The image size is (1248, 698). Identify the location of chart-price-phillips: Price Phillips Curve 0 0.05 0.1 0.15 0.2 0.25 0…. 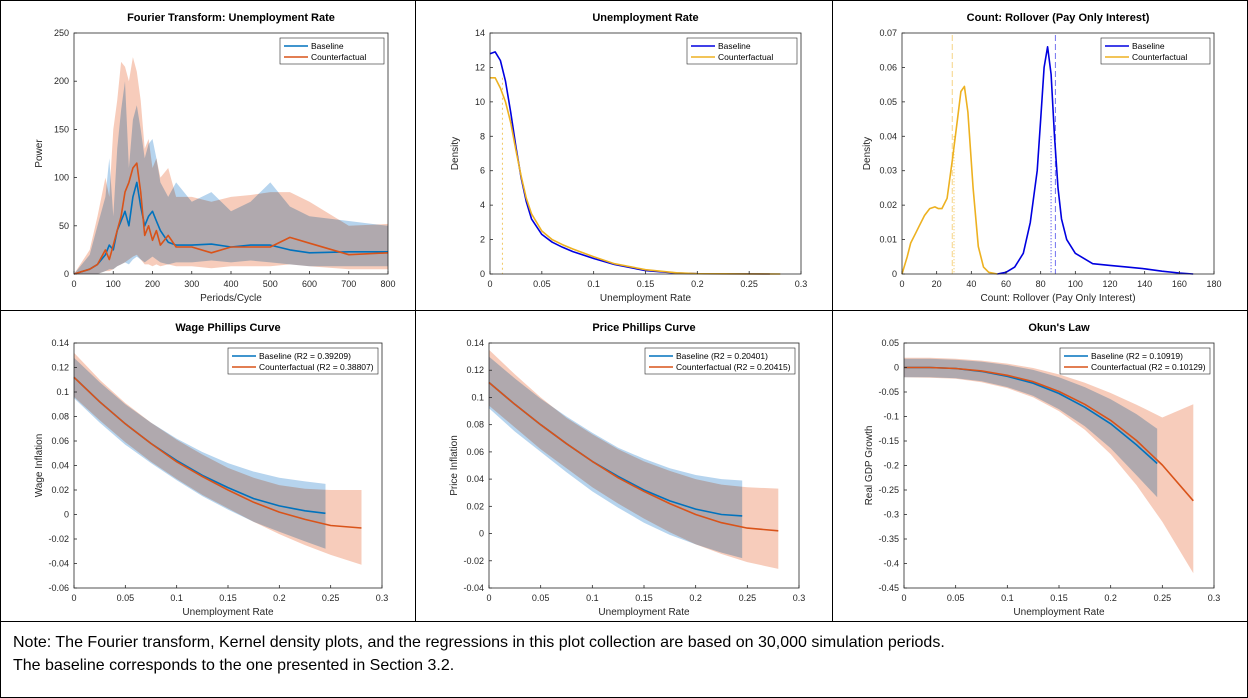
(627, 470).